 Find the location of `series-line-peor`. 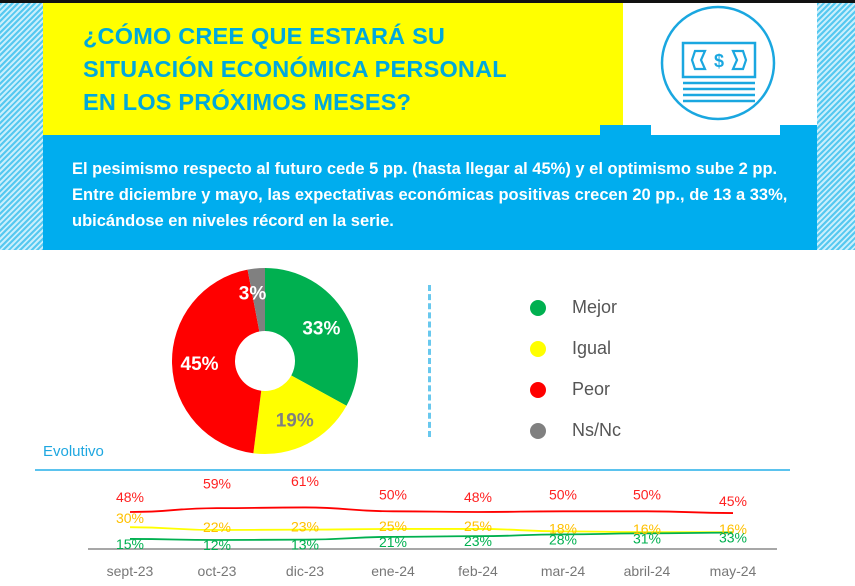

series-line-peor is located at coordinates (431, 510).